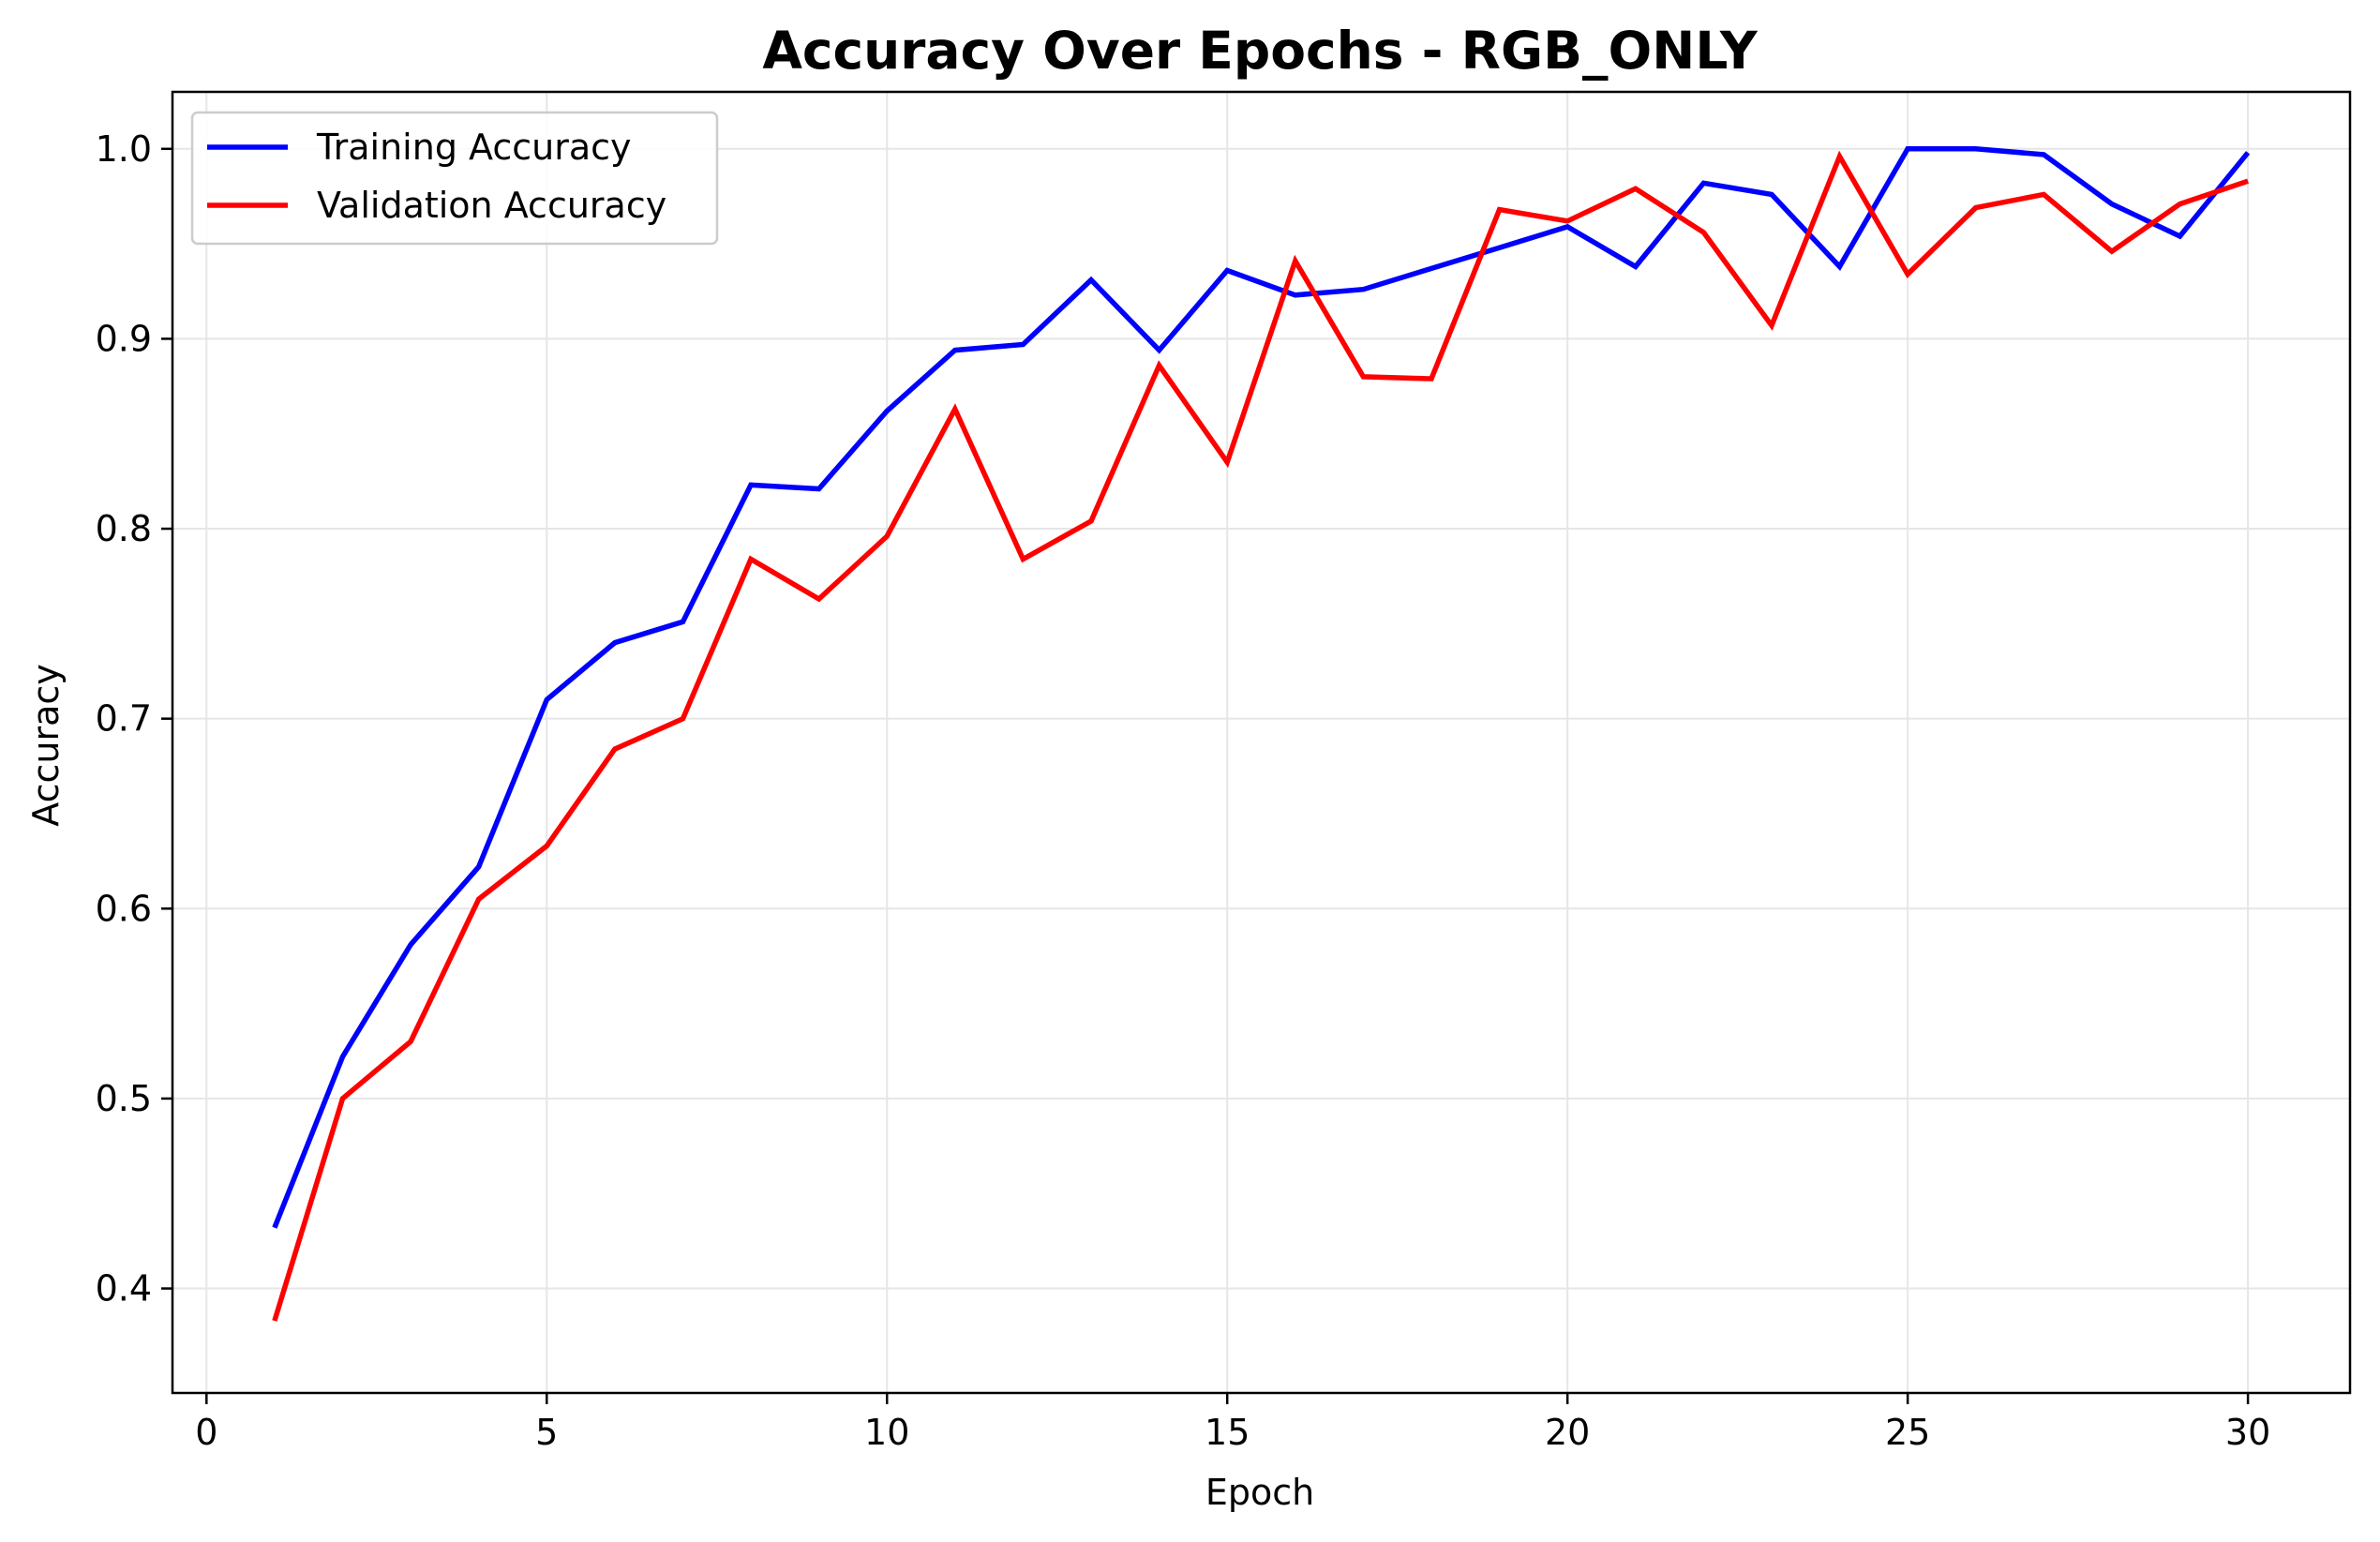  Describe the element at coordinates (474, 147) in the screenshot. I see `legend-label: Training Accuracy` at that location.